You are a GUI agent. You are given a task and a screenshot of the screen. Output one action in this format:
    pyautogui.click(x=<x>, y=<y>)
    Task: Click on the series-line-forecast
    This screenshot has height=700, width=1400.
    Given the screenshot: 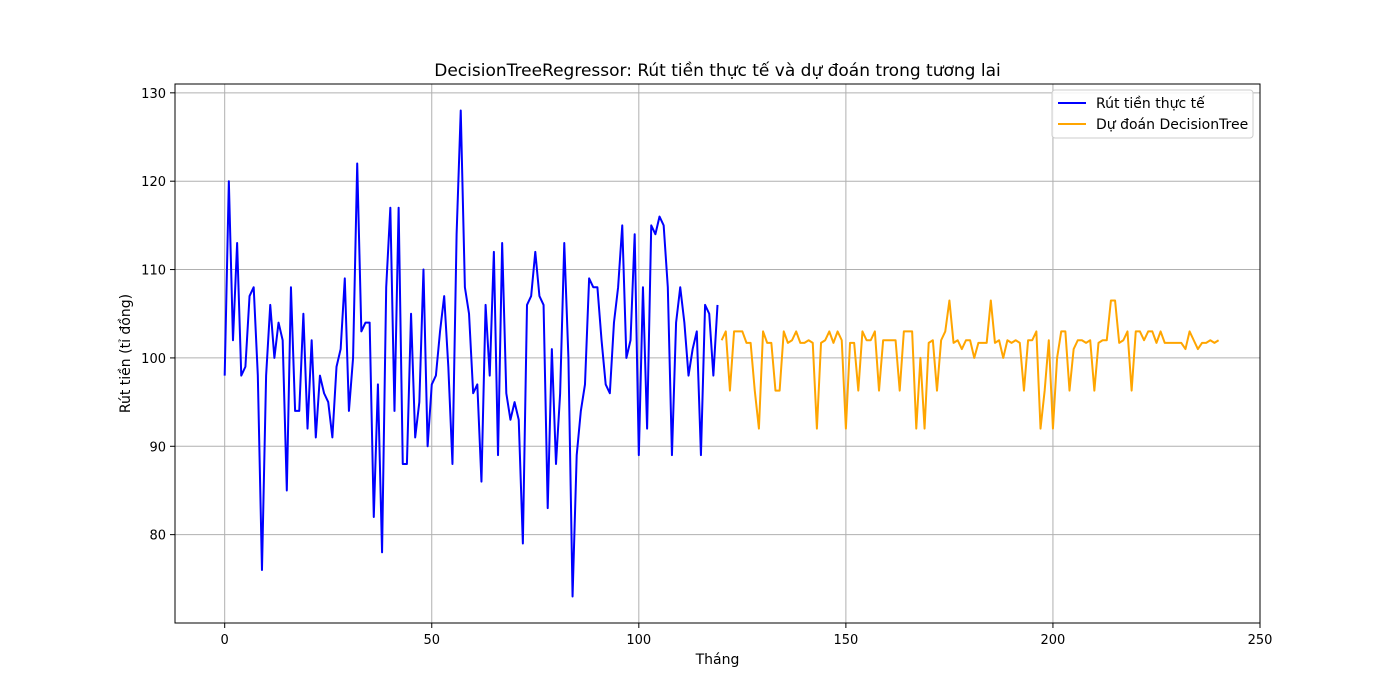 What is the action you would take?
    pyautogui.click(x=970, y=364)
    